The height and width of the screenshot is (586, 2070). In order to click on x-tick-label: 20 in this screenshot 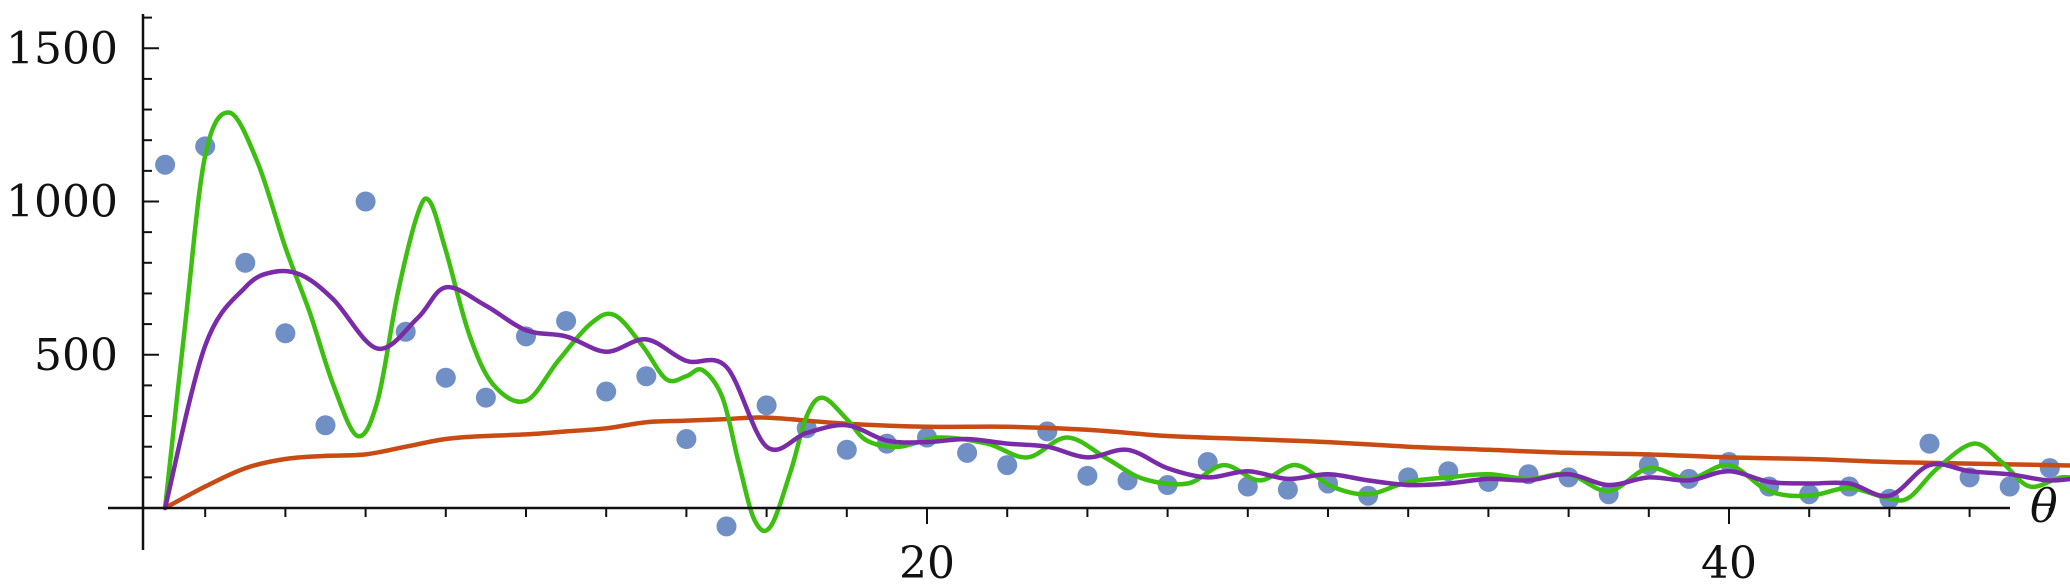, I will do `click(927, 562)`.